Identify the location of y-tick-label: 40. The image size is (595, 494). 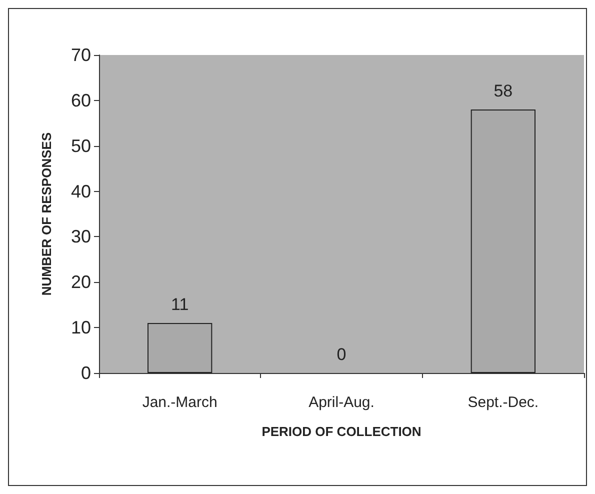
(80, 191).